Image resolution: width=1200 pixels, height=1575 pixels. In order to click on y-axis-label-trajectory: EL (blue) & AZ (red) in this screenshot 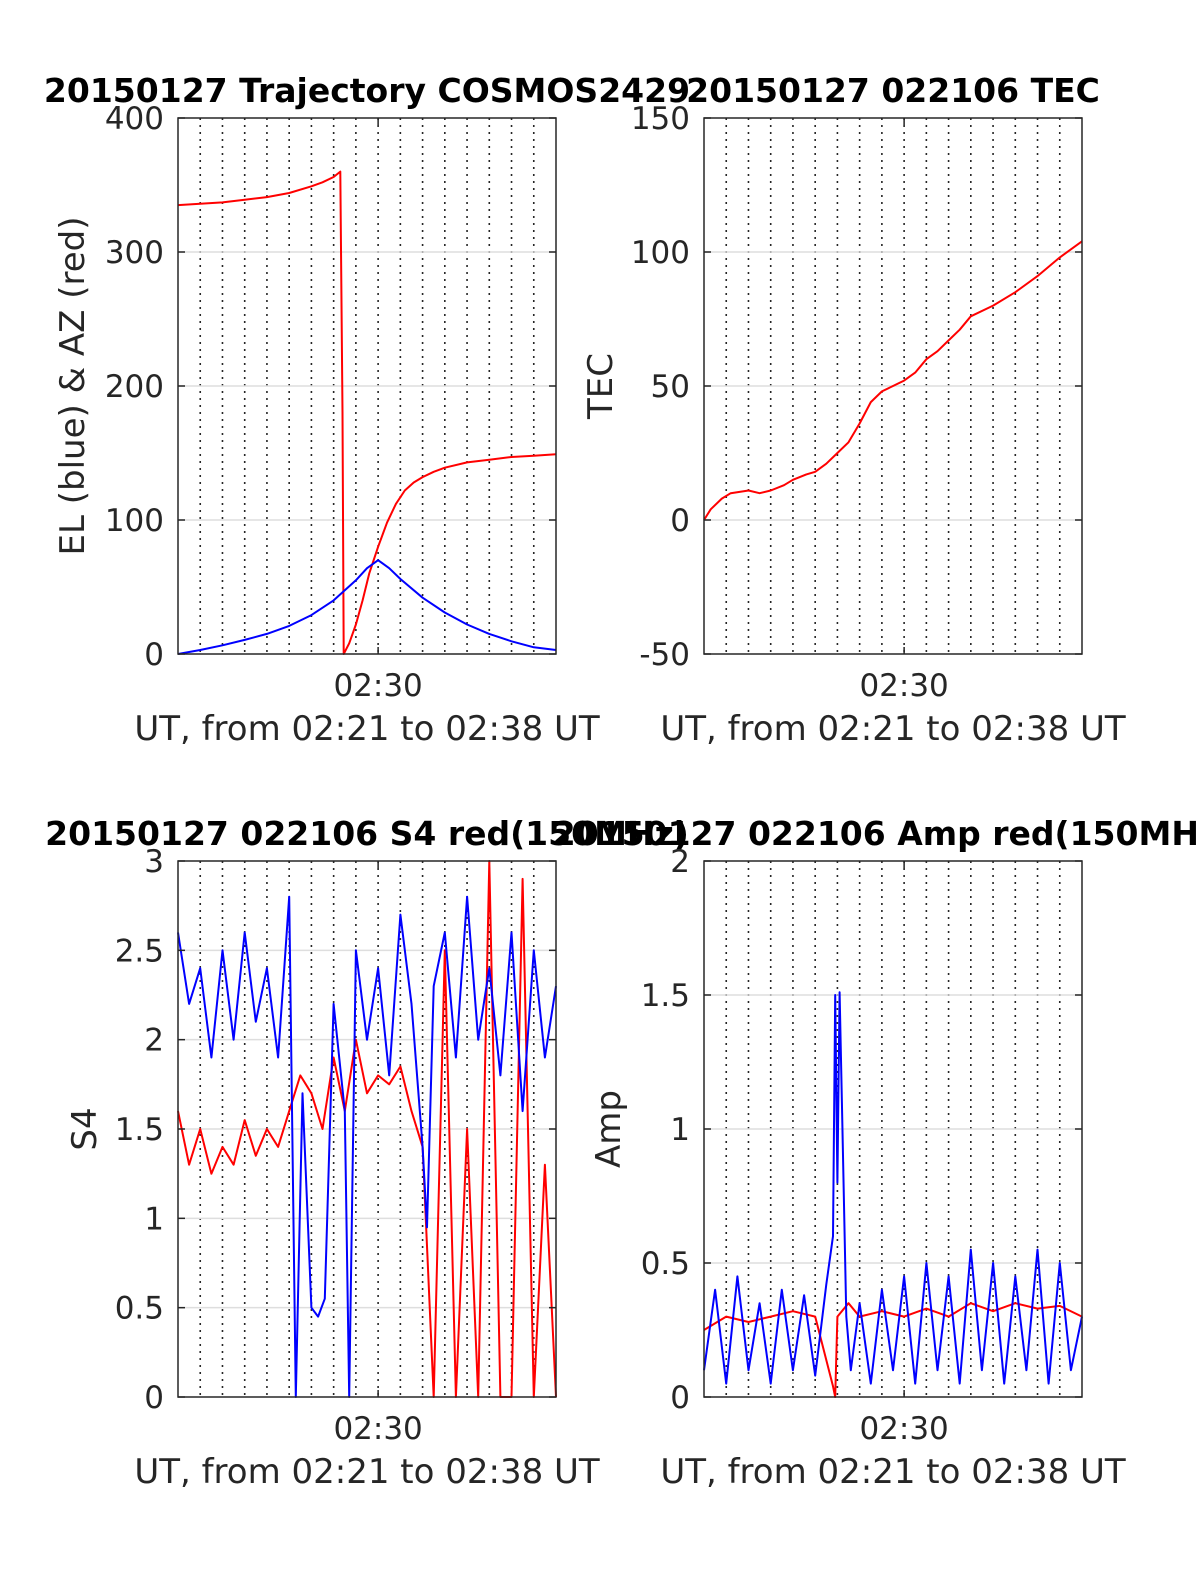, I will do `click(73, 385)`.